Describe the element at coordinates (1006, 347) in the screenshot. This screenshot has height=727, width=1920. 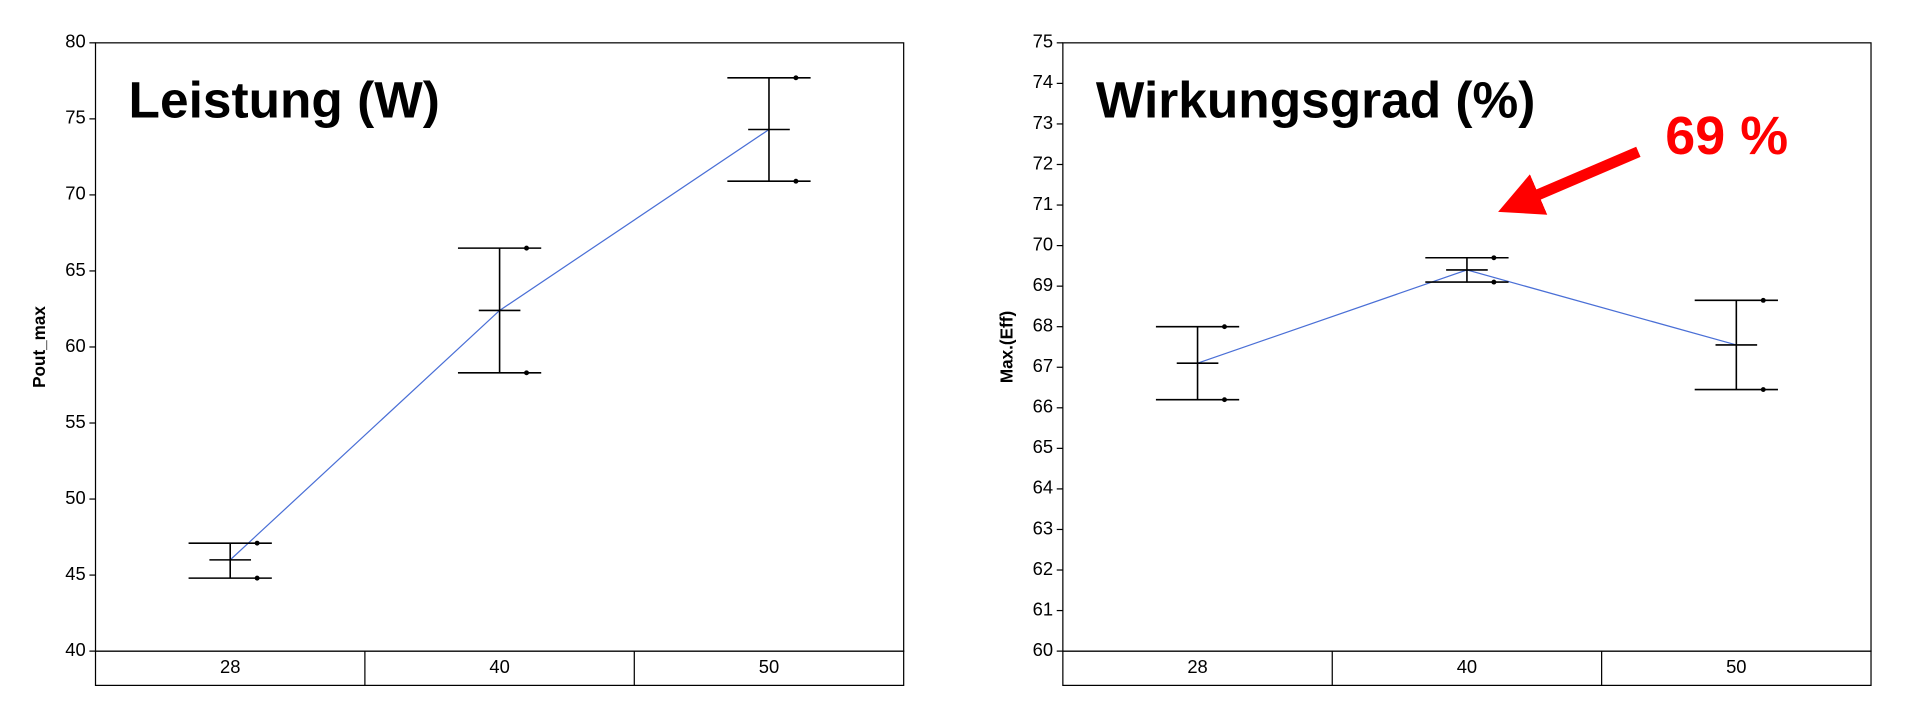
I see `y-axis-label: Max.(Eff)` at that location.